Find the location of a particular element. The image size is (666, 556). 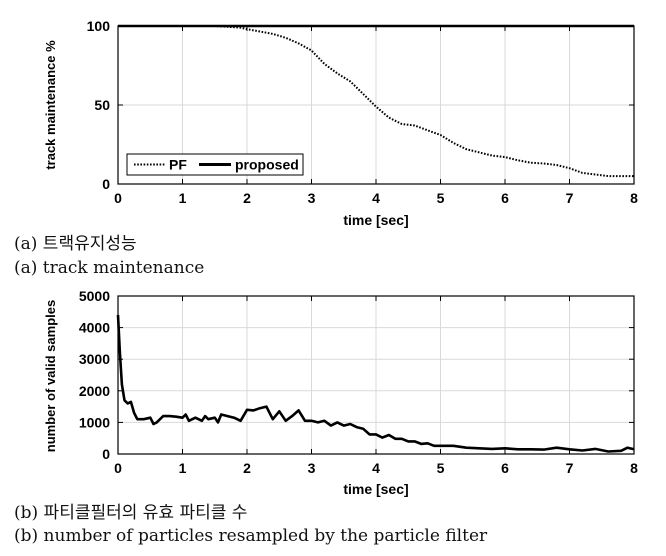

caption-a-english: (a) track maintenance is located at coordinates (109, 268).